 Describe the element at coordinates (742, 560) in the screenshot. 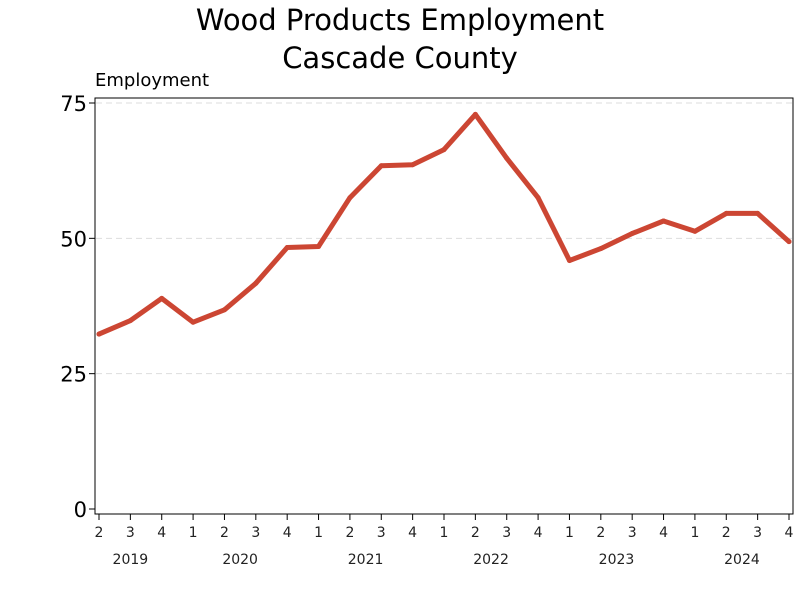

I see `x-year-label: 2024` at that location.